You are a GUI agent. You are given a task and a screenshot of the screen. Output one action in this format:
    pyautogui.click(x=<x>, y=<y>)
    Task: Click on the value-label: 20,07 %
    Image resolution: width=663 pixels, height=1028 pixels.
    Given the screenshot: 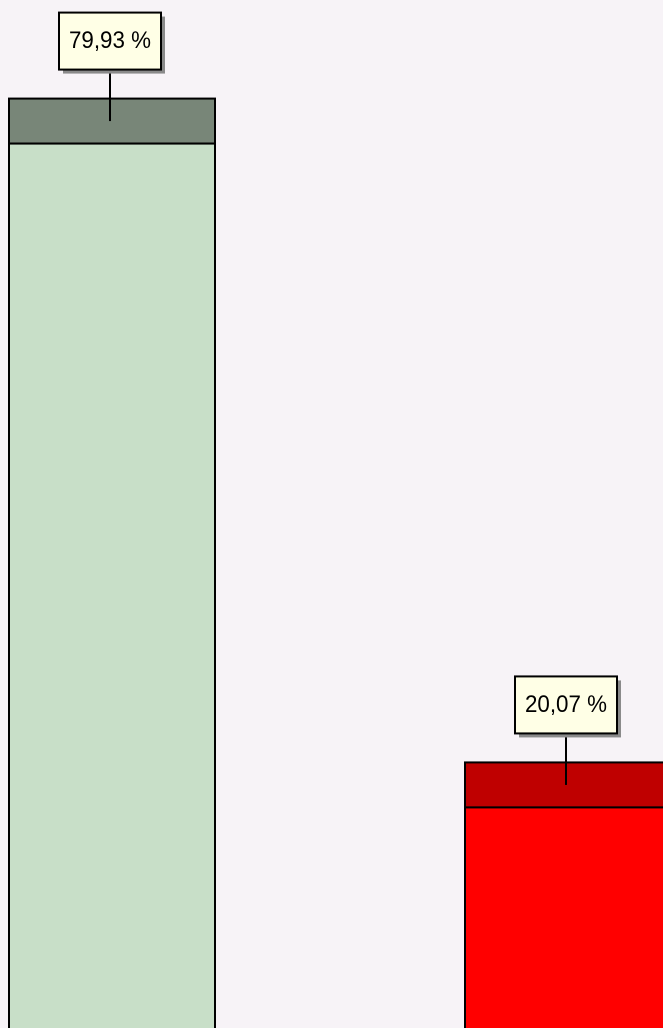 What is the action you would take?
    pyautogui.click(x=566, y=704)
    